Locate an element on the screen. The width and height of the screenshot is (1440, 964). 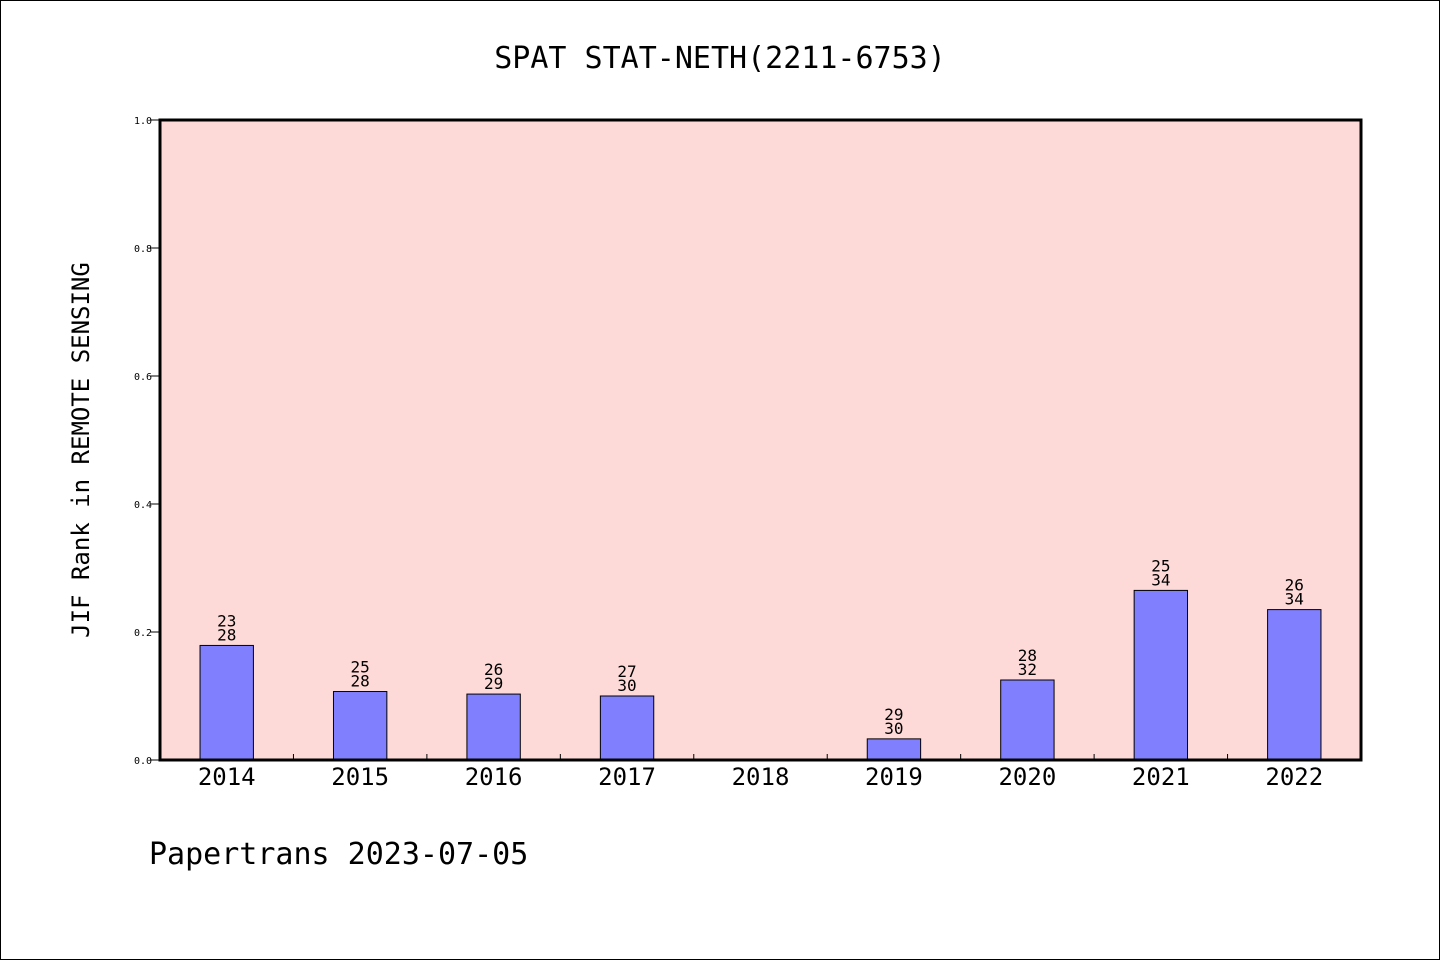
bar-total-label: 29 is located at coordinates (493, 683).